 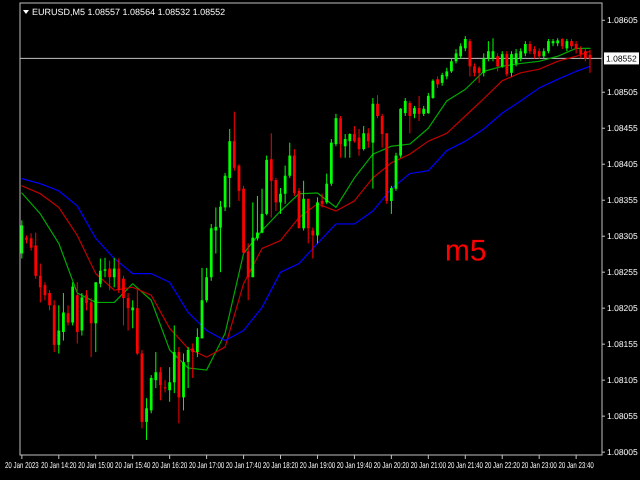 What do you see at coordinates (622, 200) in the screenshot?
I see `y-tick-label: 1.08355` at bounding box center [622, 200].